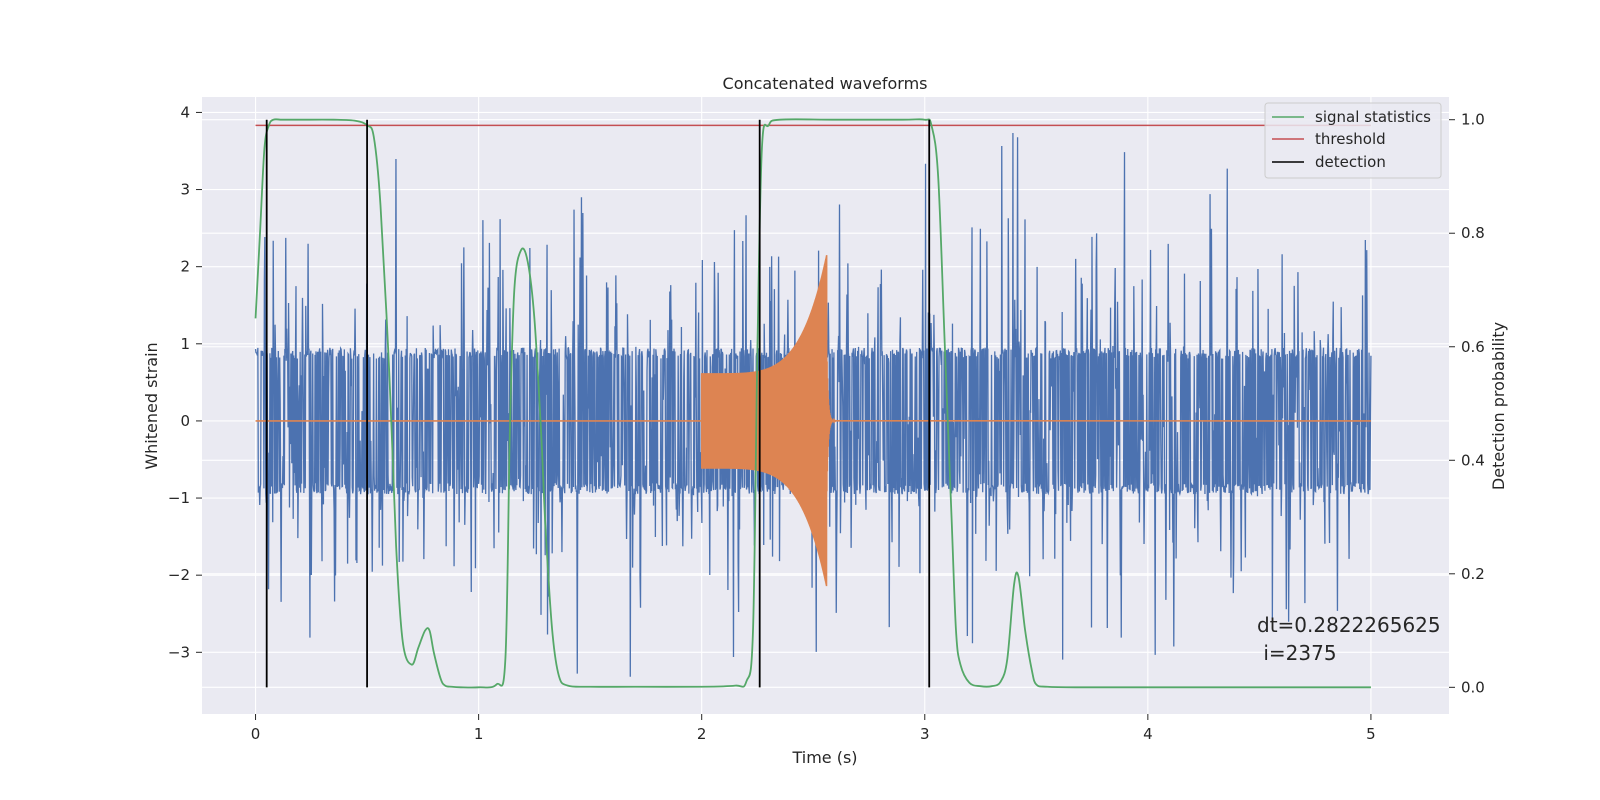 The width and height of the screenshot is (1600, 800). Describe the element at coordinates (256, 734) in the screenshot. I see `x-tick-label: 0` at that location.